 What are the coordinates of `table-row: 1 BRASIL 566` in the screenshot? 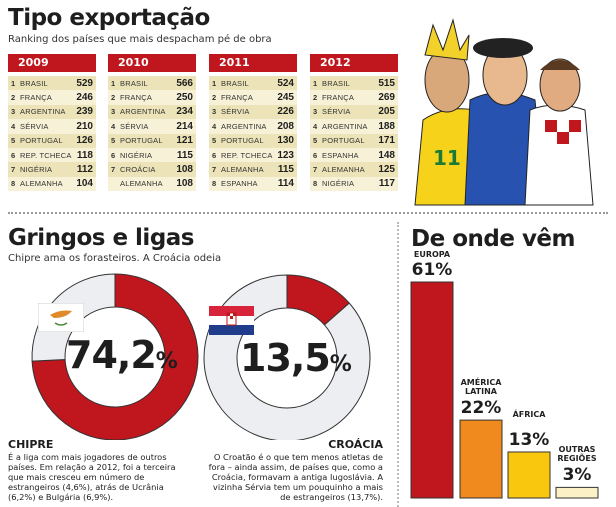 It's located at (152, 83).